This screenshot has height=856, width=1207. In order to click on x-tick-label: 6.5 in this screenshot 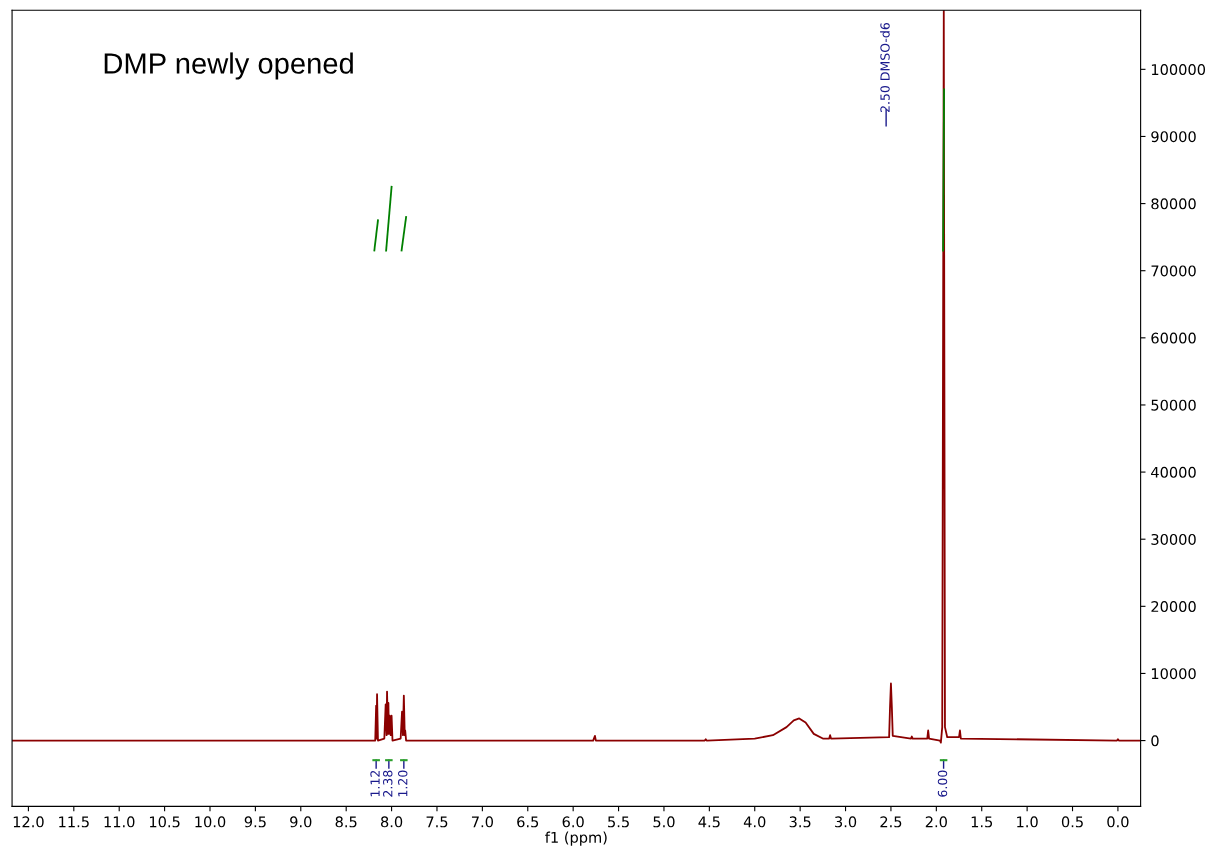, I will do `click(528, 822)`.